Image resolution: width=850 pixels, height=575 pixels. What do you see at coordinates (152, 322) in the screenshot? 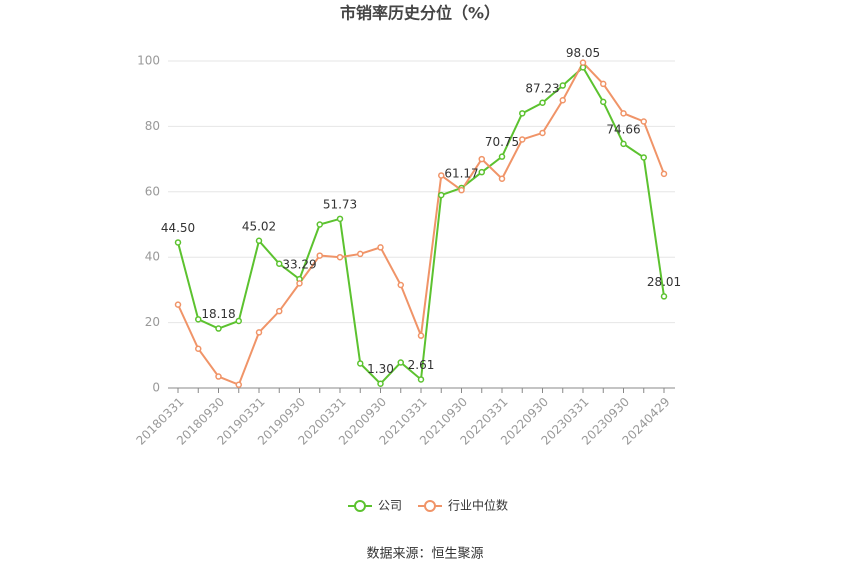
I see `y-tick-label: 20` at bounding box center [152, 322].